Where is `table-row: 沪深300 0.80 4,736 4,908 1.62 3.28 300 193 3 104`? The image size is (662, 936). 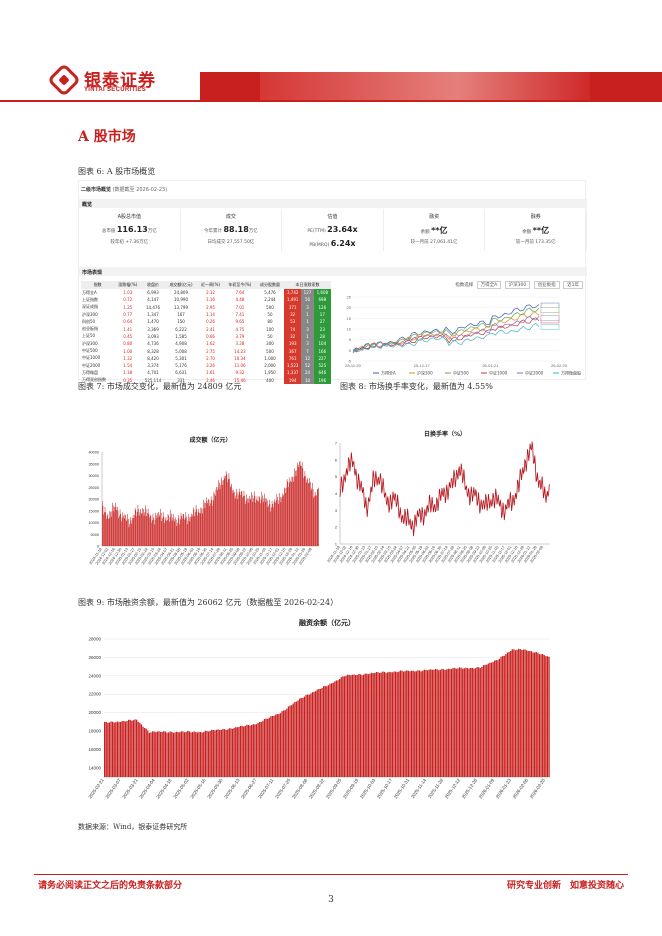 table-row: 沪深300 0.80 4,736 4,908 1.62 3.28 300 193 3 104 is located at coordinates (206, 344).